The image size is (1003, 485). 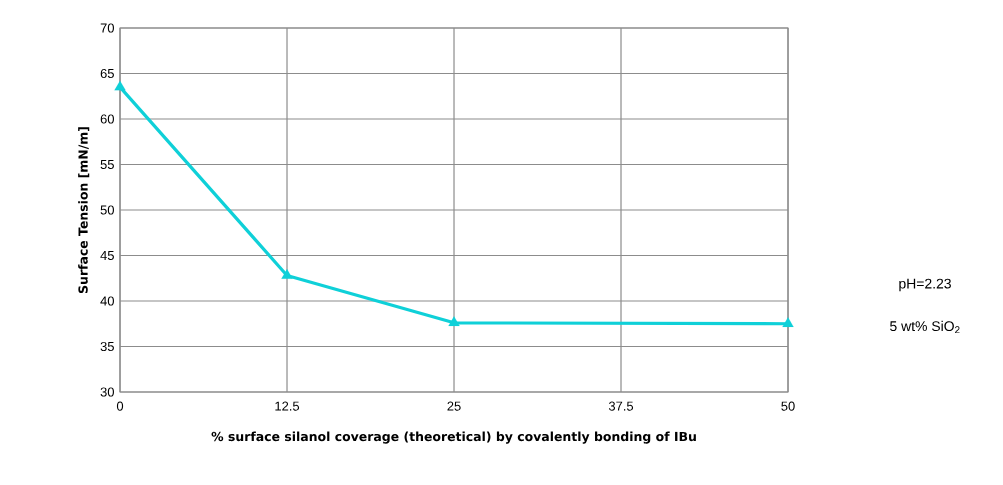 I want to click on y-tick-label: 35, so click(x=107, y=346).